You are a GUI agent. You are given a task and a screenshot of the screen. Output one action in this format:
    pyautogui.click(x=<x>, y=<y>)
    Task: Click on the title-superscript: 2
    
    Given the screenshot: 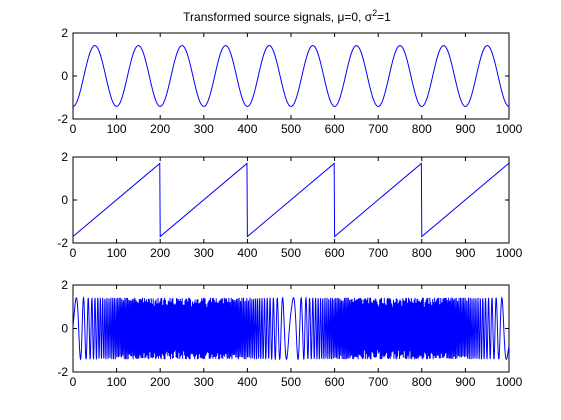 What is the action you would take?
    pyautogui.click(x=374, y=13)
    